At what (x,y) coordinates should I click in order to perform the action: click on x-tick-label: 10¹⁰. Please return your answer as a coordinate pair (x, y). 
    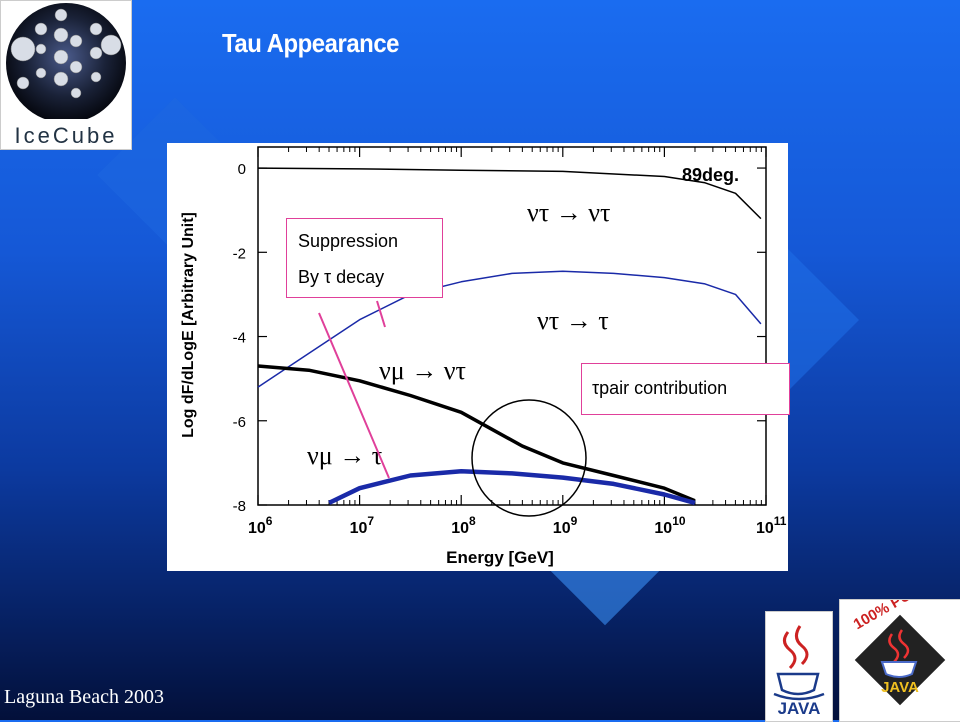
    Looking at the image, I should click on (669, 525).